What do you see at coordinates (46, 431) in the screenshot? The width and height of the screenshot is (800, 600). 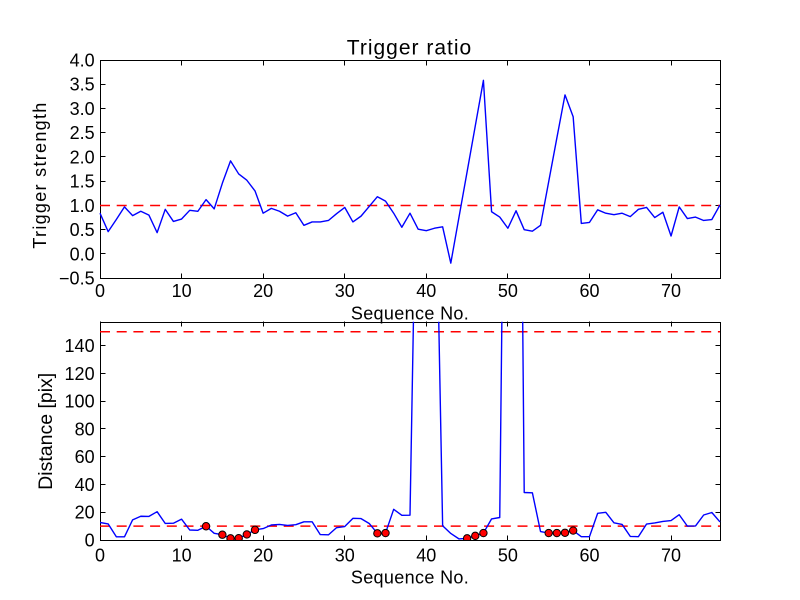 I see `svg-text: Distance [pix]` at bounding box center [46, 431].